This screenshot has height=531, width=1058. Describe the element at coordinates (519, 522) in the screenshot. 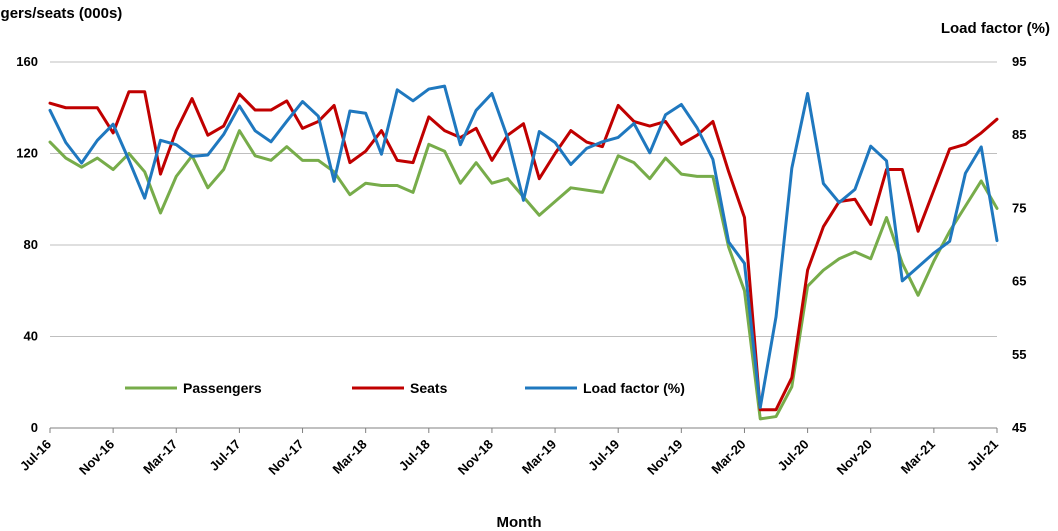

I see `x-axis-title: Month` at that location.